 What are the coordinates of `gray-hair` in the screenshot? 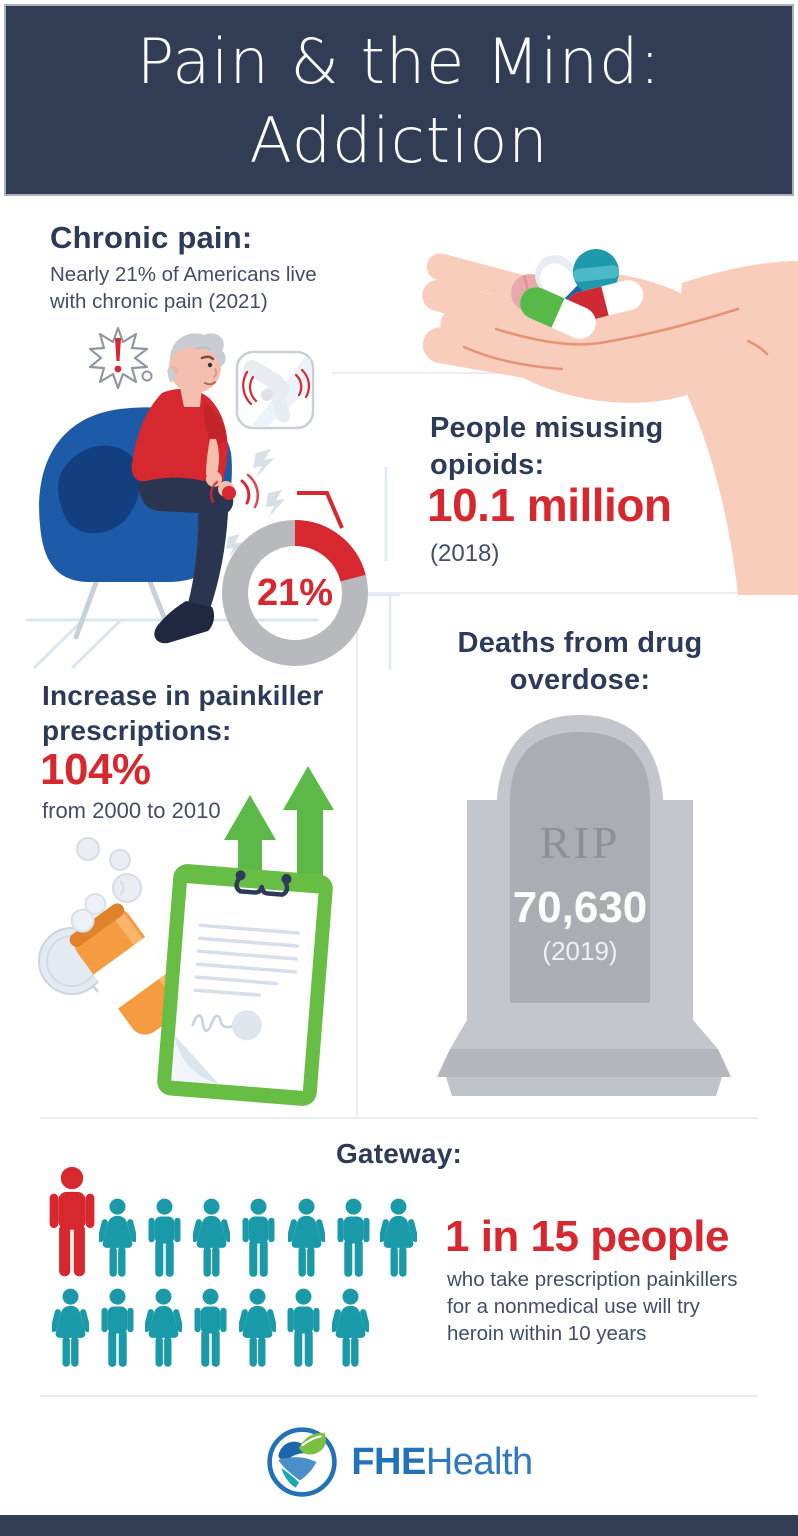 It's located at (197, 350).